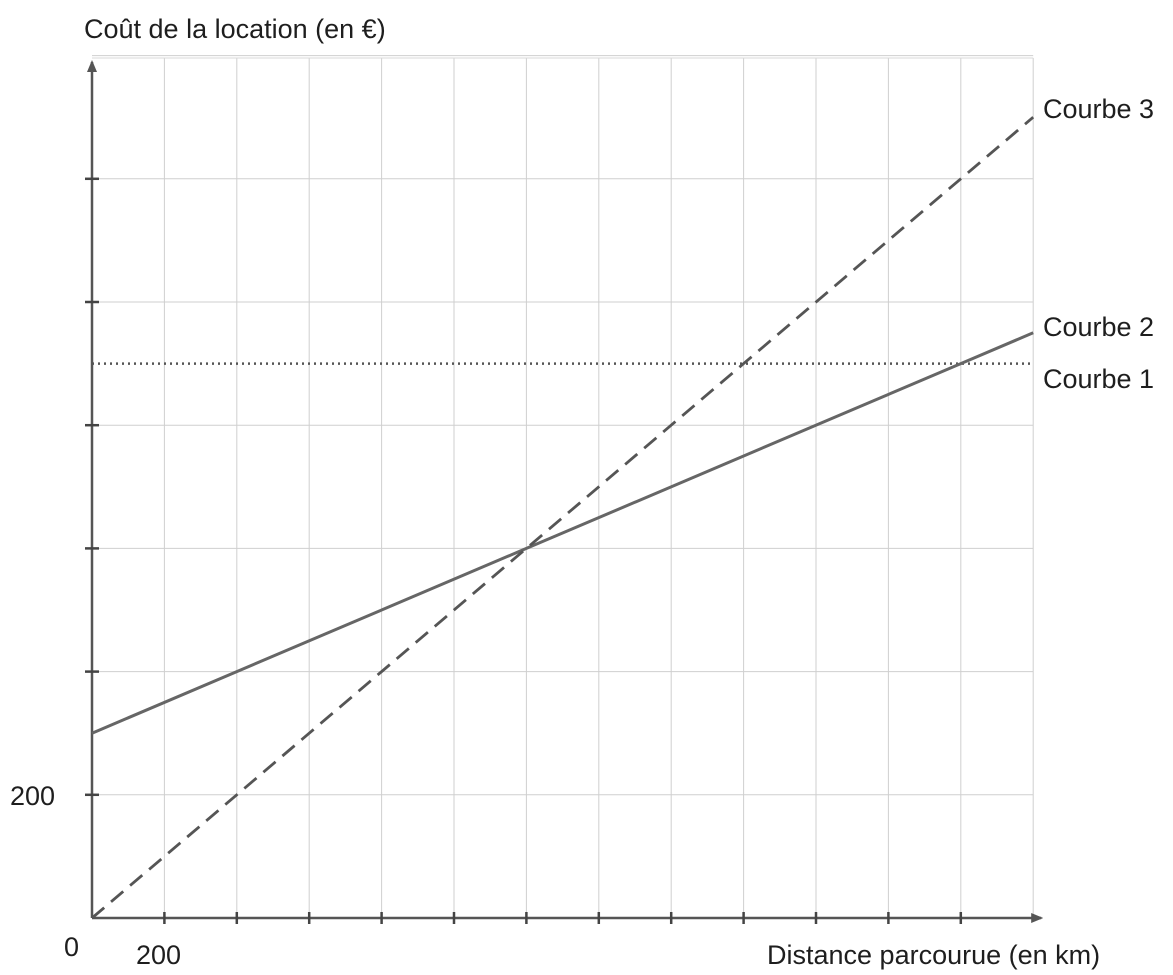  What do you see at coordinates (1098, 327) in the screenshot?
I see `legend-courbe-2: Courbe 2` at bounding box center [1098, 327].